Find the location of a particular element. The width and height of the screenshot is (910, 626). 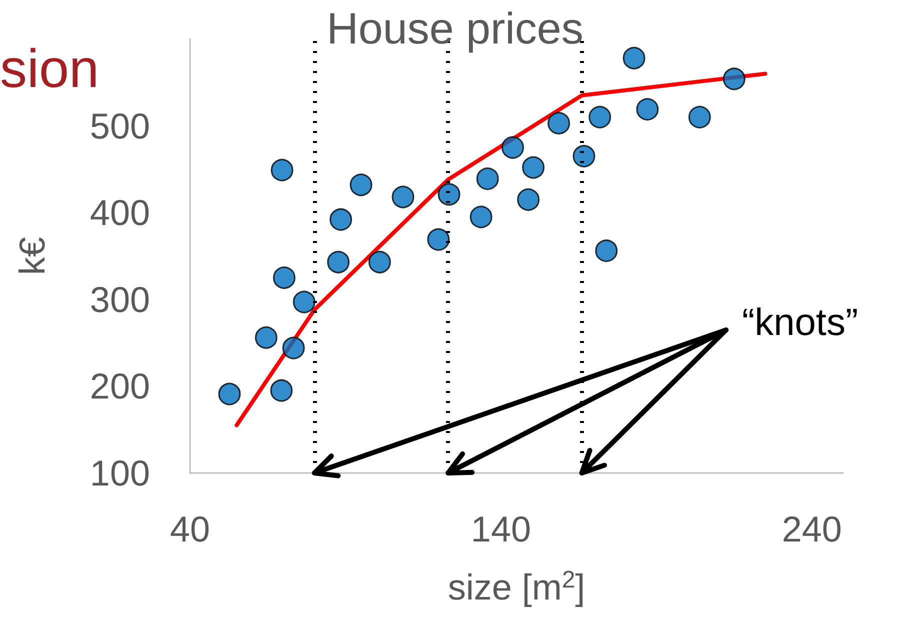

annotation: “knots” is located at coordinates (800, 323).